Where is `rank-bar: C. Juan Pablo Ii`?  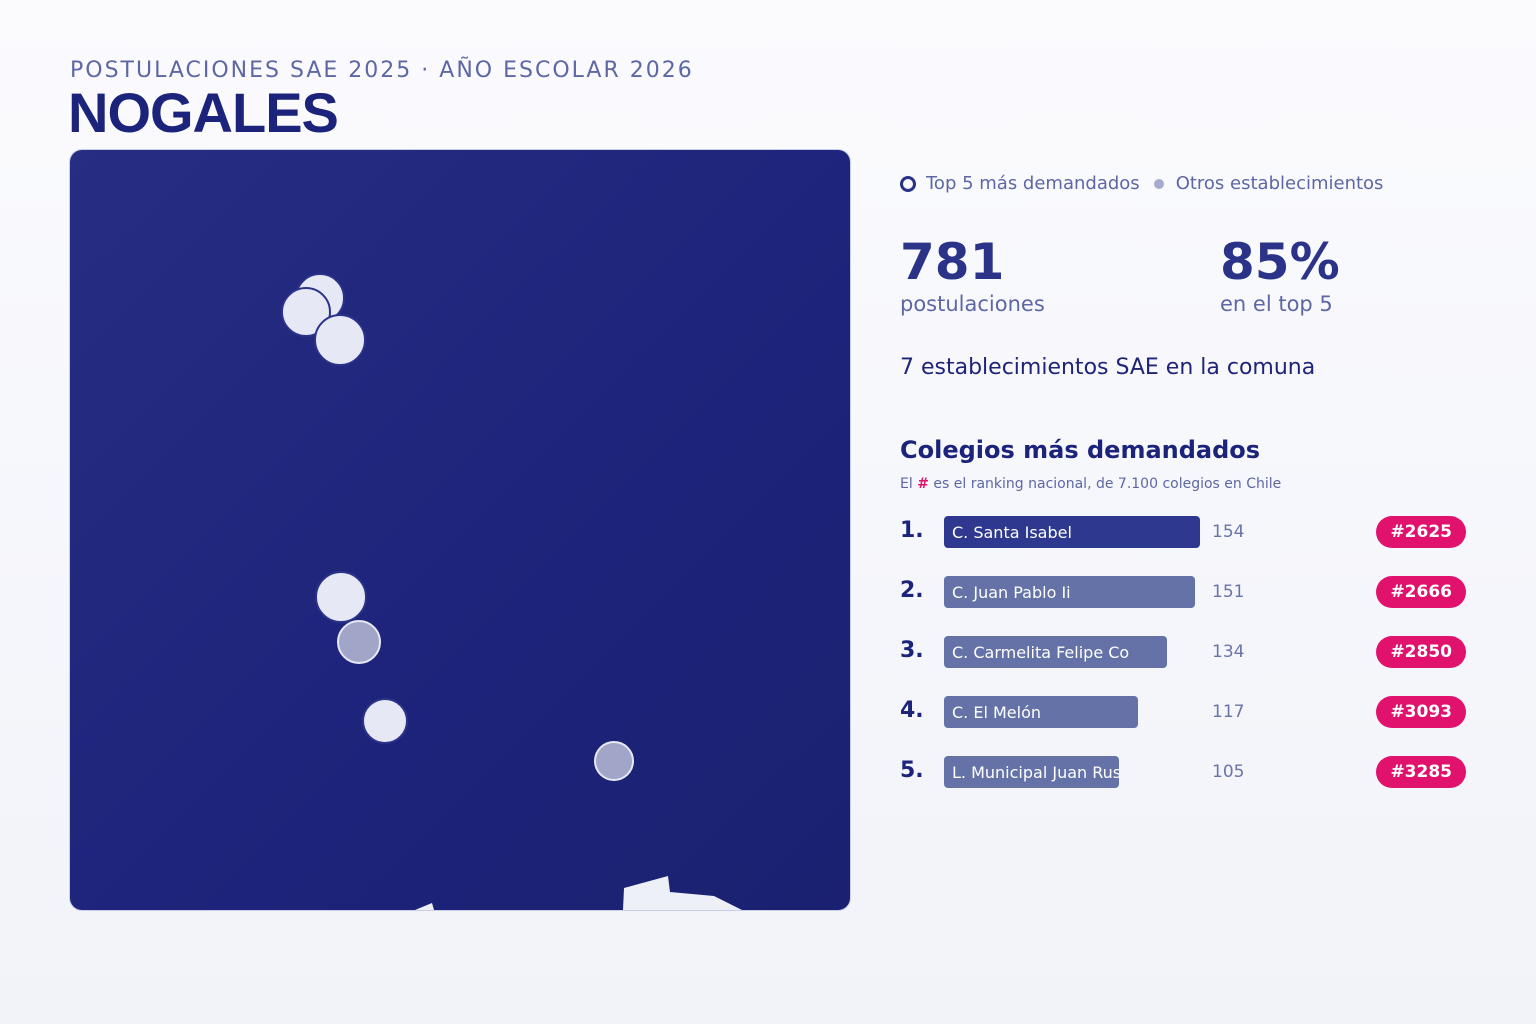 rank-bar: C. Juan Pablo Ii is located at coordinates (1069, 592).